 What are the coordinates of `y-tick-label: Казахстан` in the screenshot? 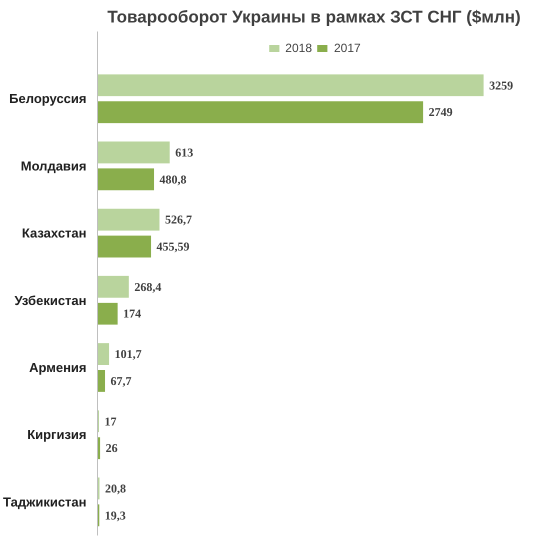 It's located at (54, 233).